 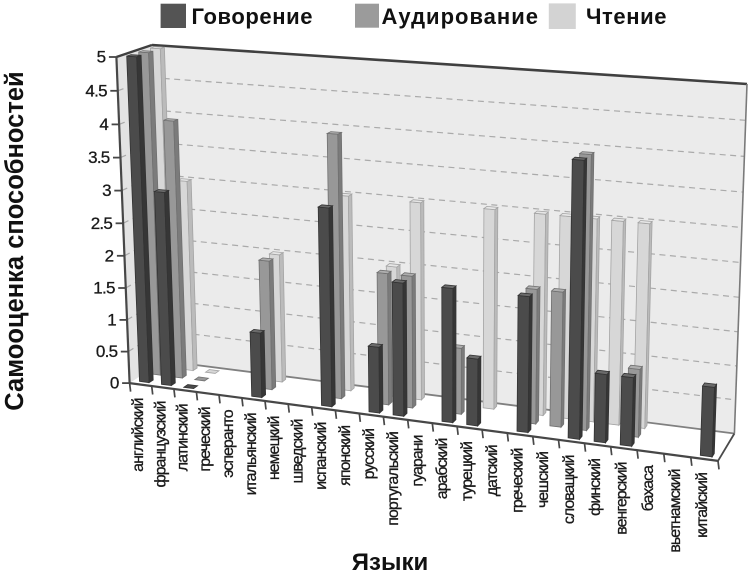 I want to click on svg-text: 4.5, so click(x=96, y=90).